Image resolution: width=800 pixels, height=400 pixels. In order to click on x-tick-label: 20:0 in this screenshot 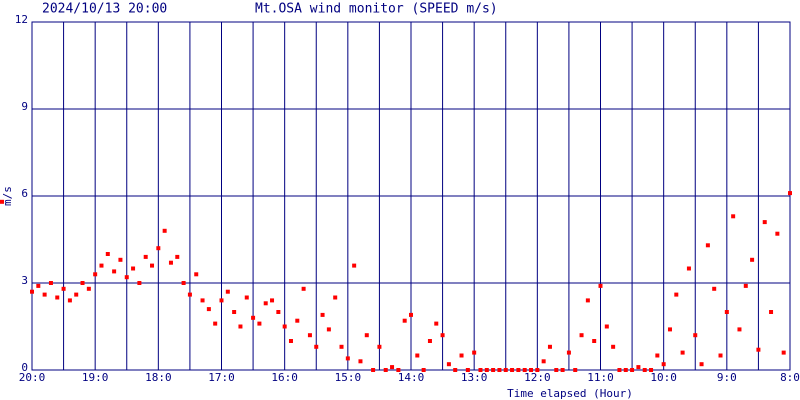, I will do `click(32, 377)`.